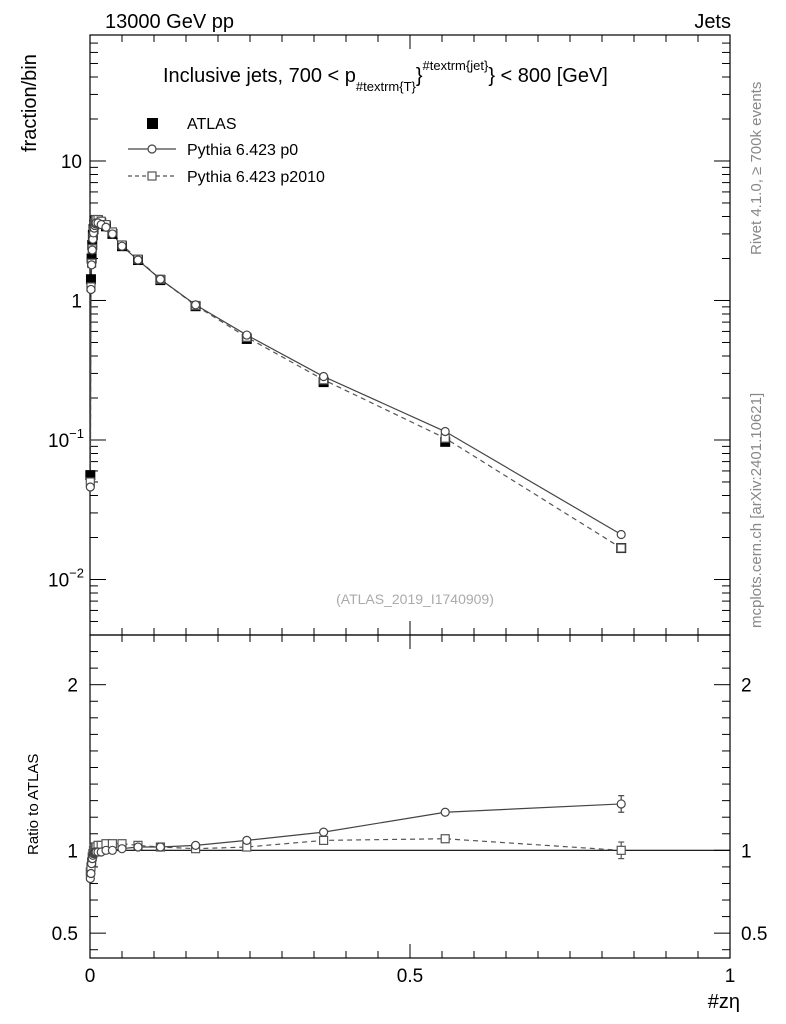 This screenshot has height=1024, width=786. I want to click on legend-p2010-marker, so click(152, 176).